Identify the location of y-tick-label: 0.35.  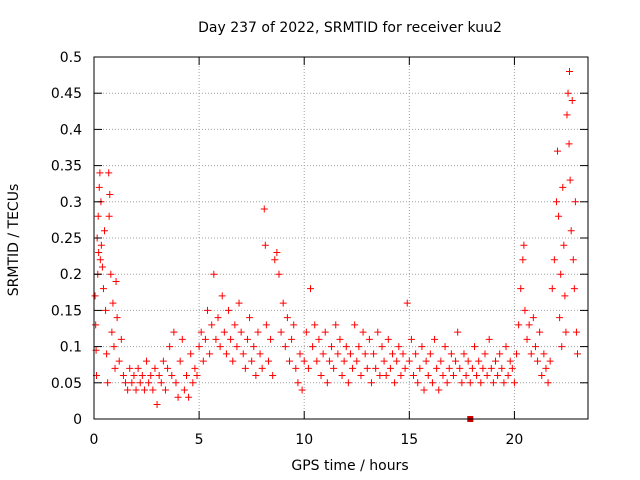
(66, 167).